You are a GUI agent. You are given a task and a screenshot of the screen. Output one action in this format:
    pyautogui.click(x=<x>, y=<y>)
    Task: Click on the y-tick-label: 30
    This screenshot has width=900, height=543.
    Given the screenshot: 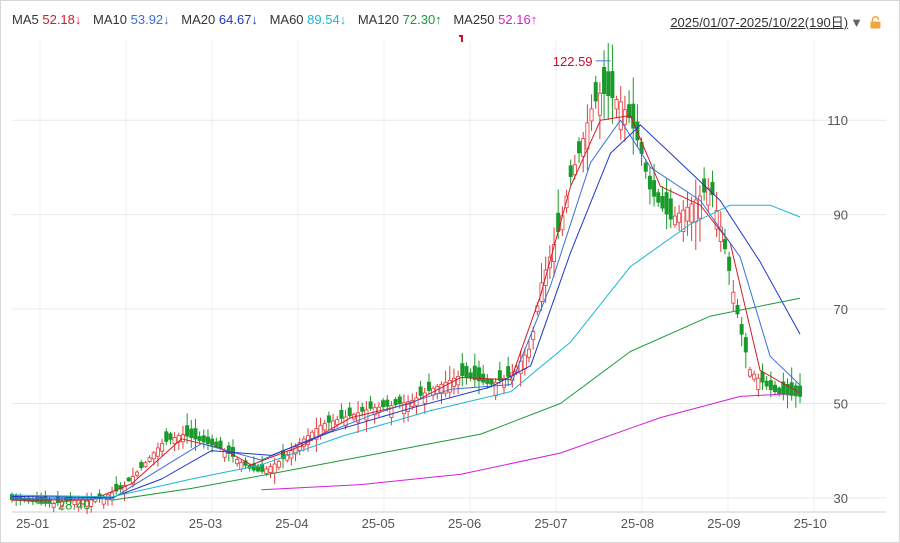 What is the action you would take?
    pyautogui.click(x=841, y=498)
    